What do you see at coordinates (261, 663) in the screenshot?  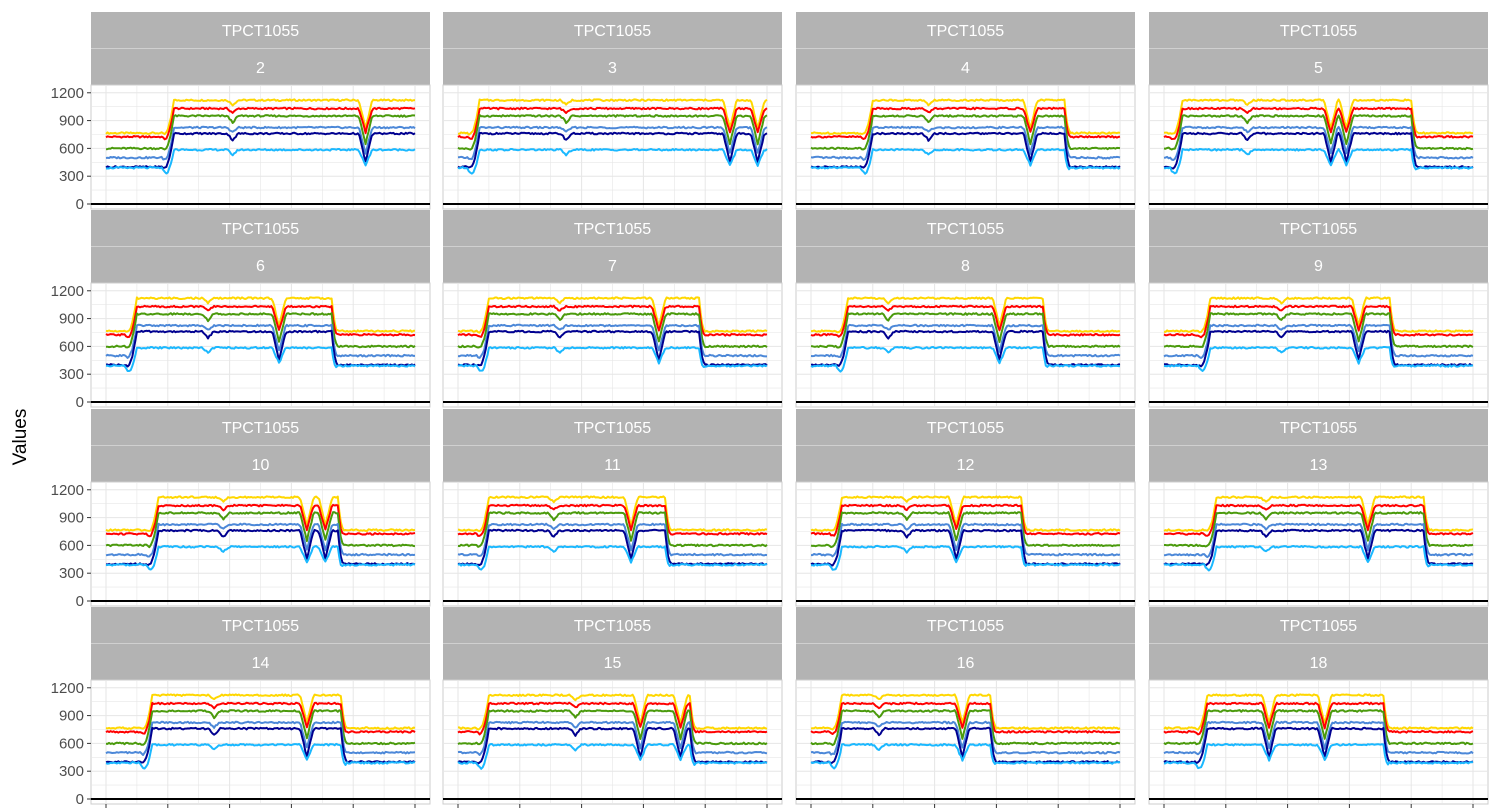 I see `strip-label-panel: 14` at bounding box center [261, 663].